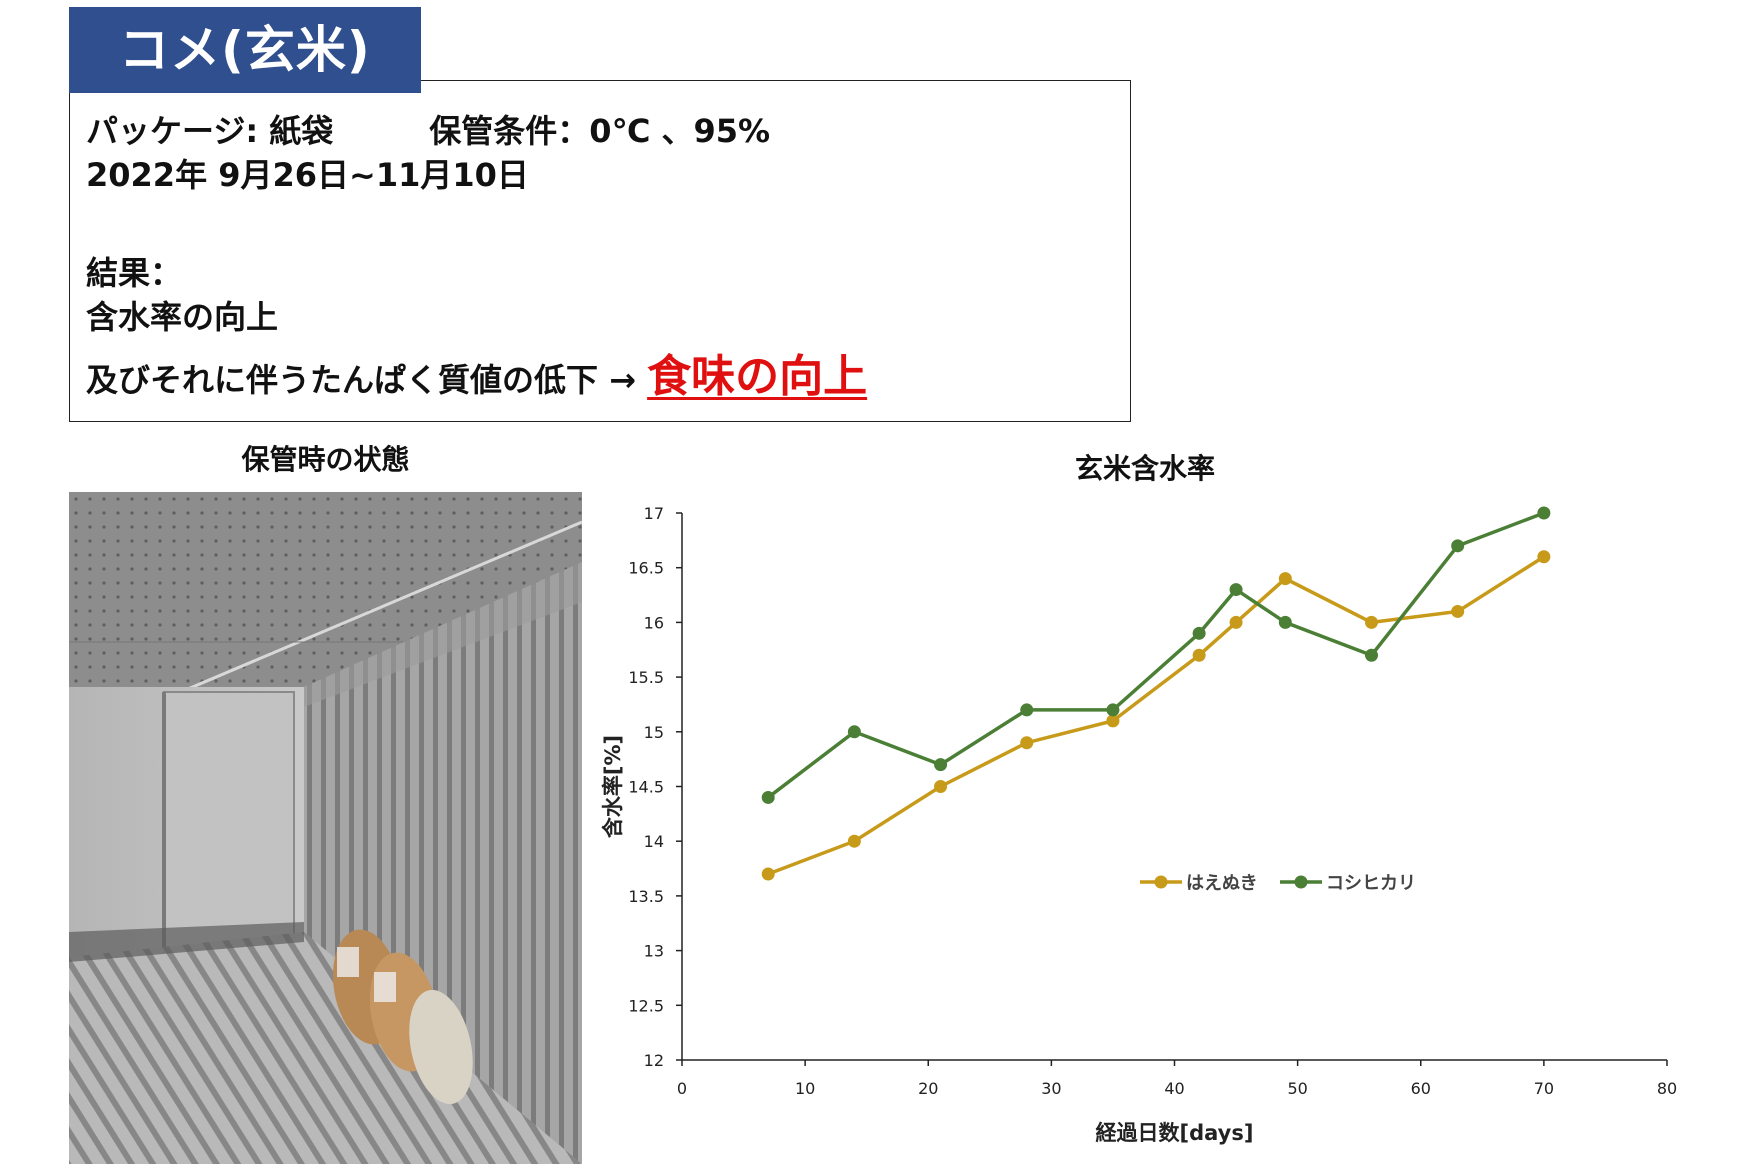  Describe the element at coordinates (682, 1088) in the screenshot. I see `x-tick-label: 0` at that location.